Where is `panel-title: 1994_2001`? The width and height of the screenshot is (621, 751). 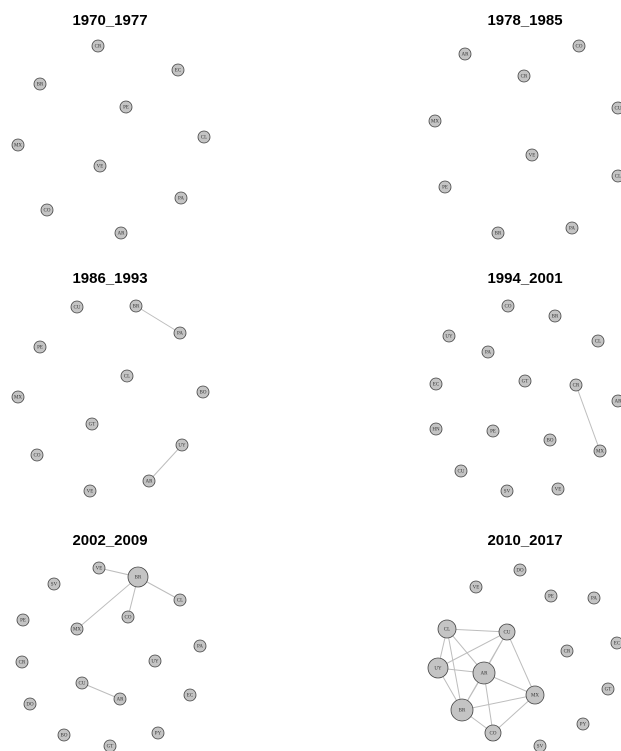
panel-title: 1994_2001 is located at coordinates (524, 278).